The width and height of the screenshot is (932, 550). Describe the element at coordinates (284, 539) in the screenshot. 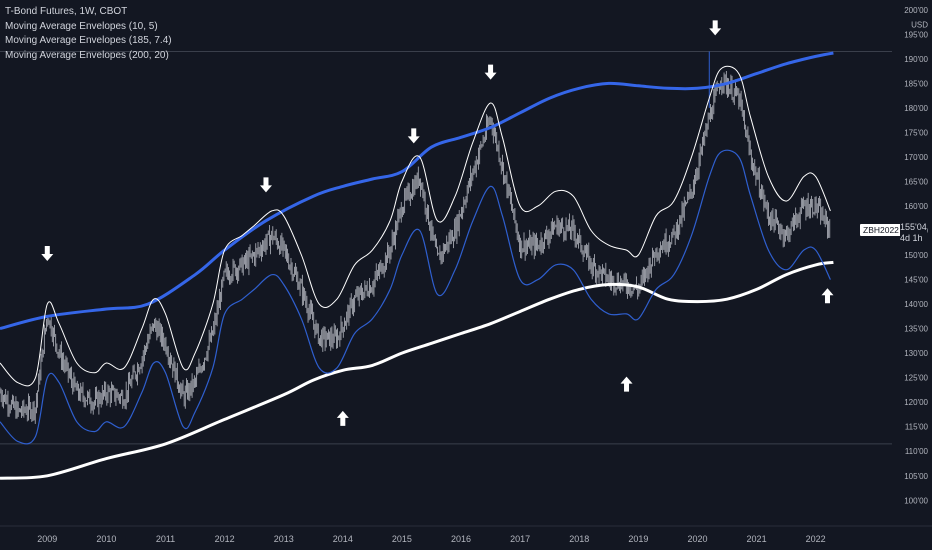

I see `x-tick-label: 2013` at that location.